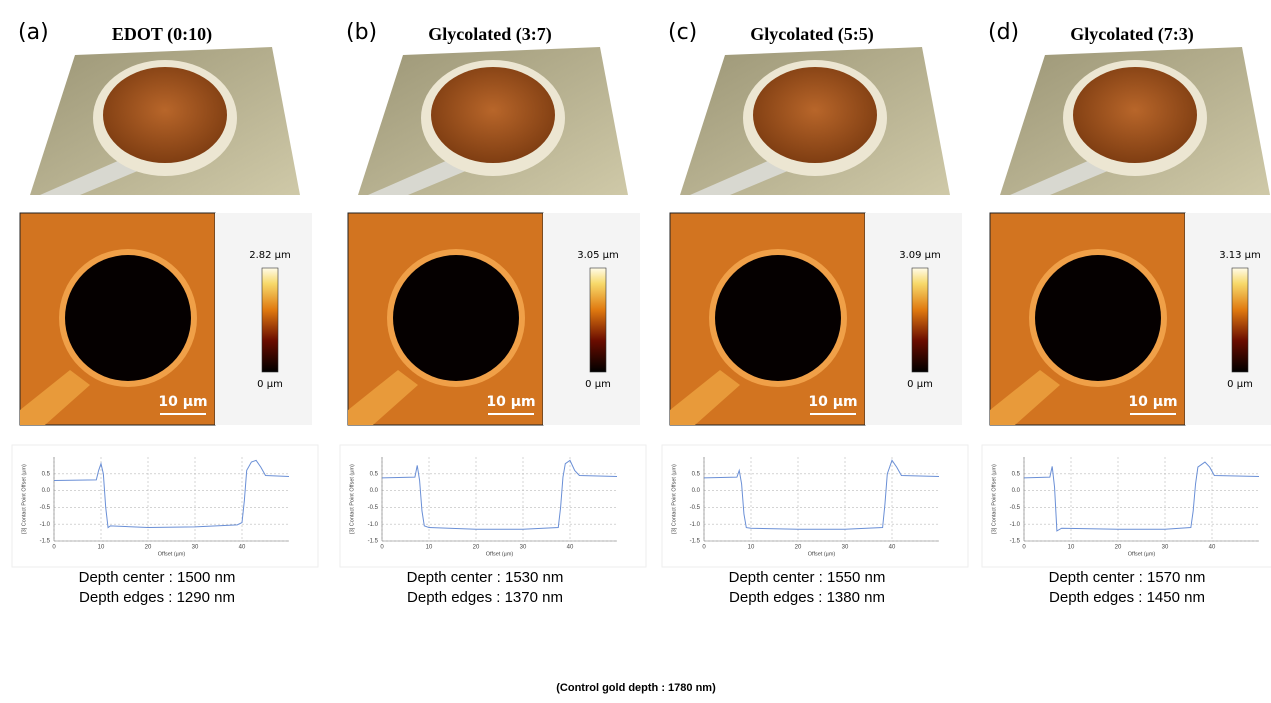 The height and width of the screenshot is (703, 1271). I want to click on depth-edges: Depth edges : 1380 nm, so click(807, 597).